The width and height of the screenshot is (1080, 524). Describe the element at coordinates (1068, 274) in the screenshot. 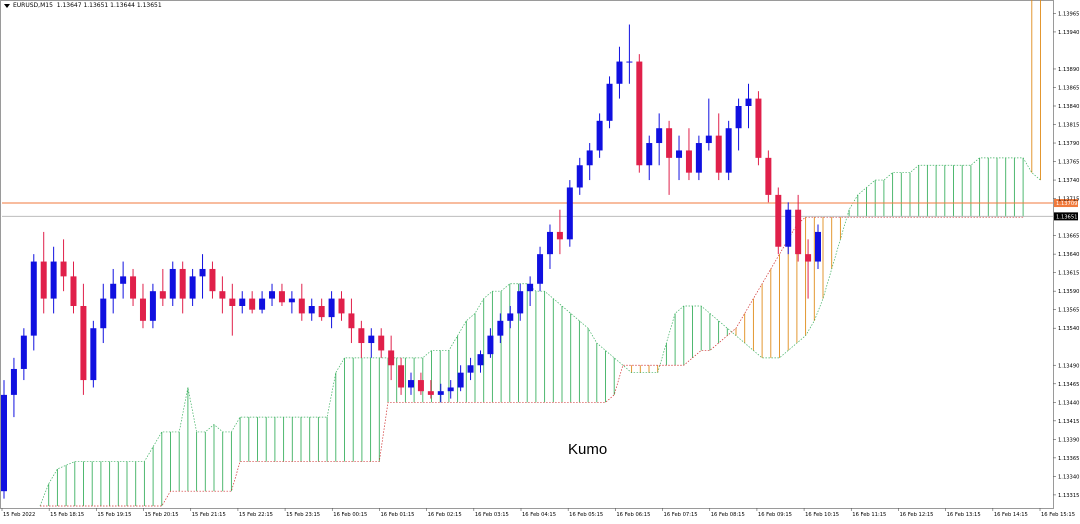

I see `y-tick-label: 1.13615` at that location.